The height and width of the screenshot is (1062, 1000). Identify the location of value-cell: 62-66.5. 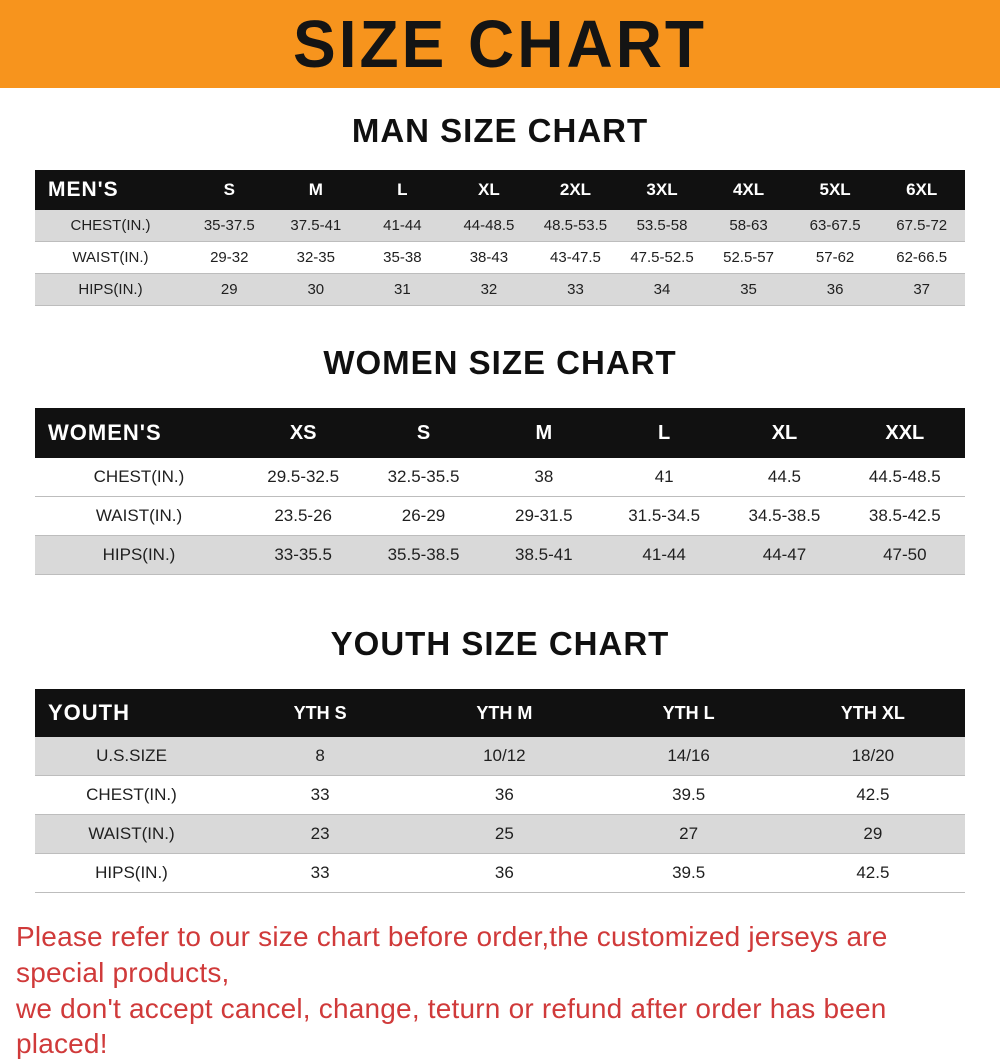
(922, 257).